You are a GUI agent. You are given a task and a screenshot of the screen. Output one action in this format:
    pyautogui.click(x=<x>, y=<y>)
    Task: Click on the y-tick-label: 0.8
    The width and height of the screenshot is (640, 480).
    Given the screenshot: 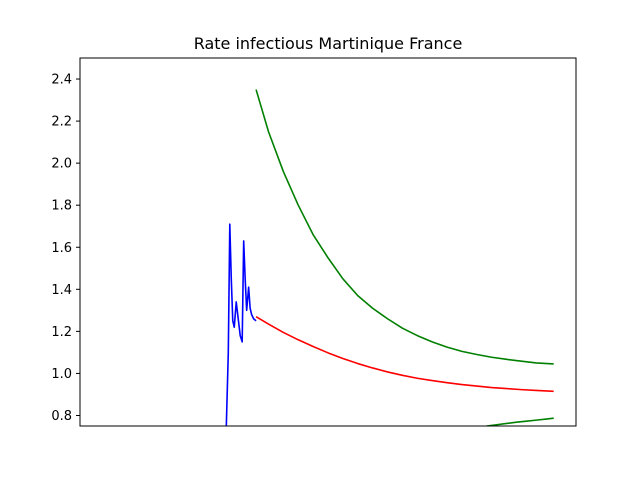 What is the action you would take?
    pyautogui.click(x=61, y=416)
    